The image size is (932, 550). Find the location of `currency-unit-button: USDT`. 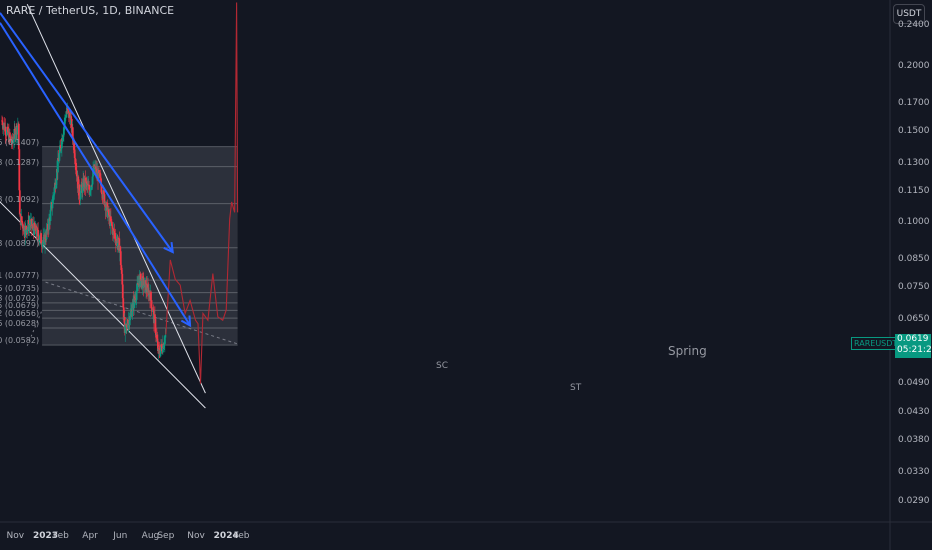

currency-unit-button: USDT is located at coordinates (909, 14).